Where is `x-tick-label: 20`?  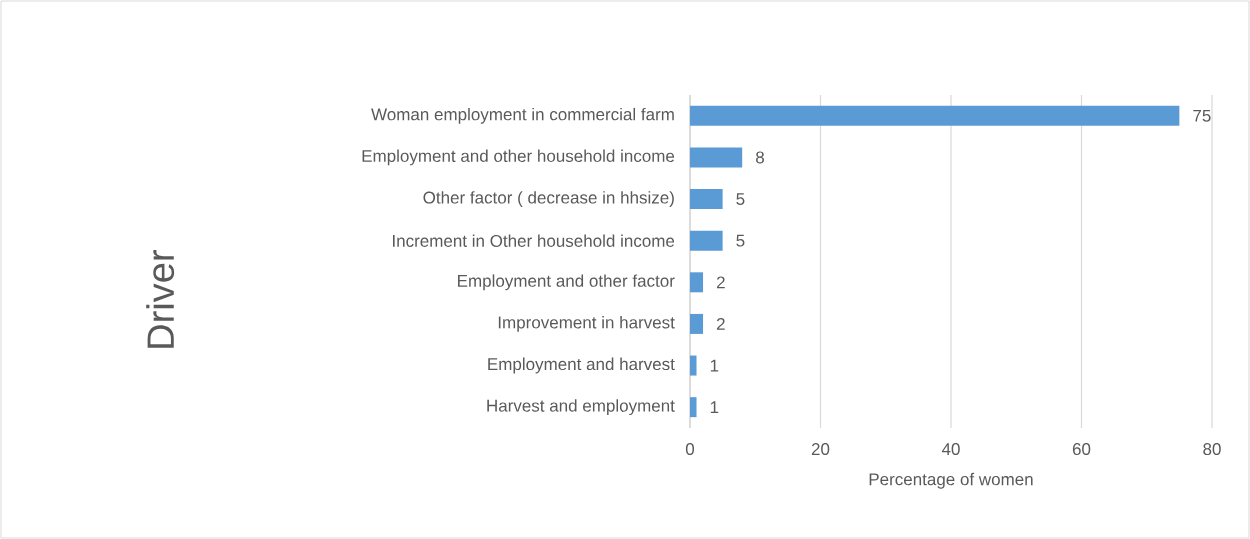
x-tick-label: 20 is located at coordinates (820, 449).